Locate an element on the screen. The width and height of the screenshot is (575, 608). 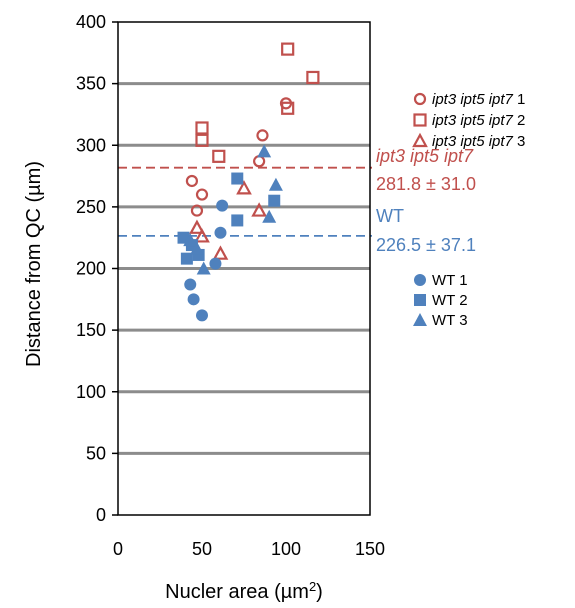
legend-item-mutant-3: ipt3 ipt5 ipt7 3 is located at coordinates (468, 141).